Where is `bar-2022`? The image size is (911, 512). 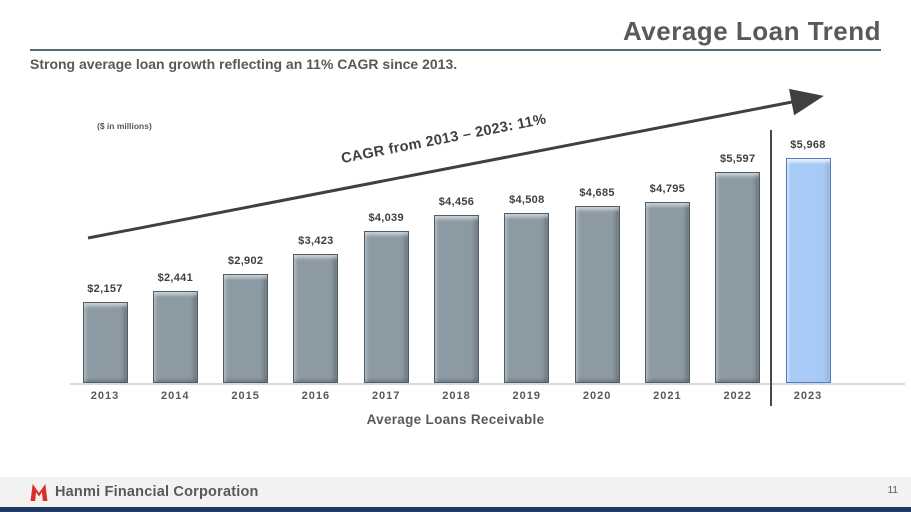
bar-2022 is located at coordinates (738, 277).